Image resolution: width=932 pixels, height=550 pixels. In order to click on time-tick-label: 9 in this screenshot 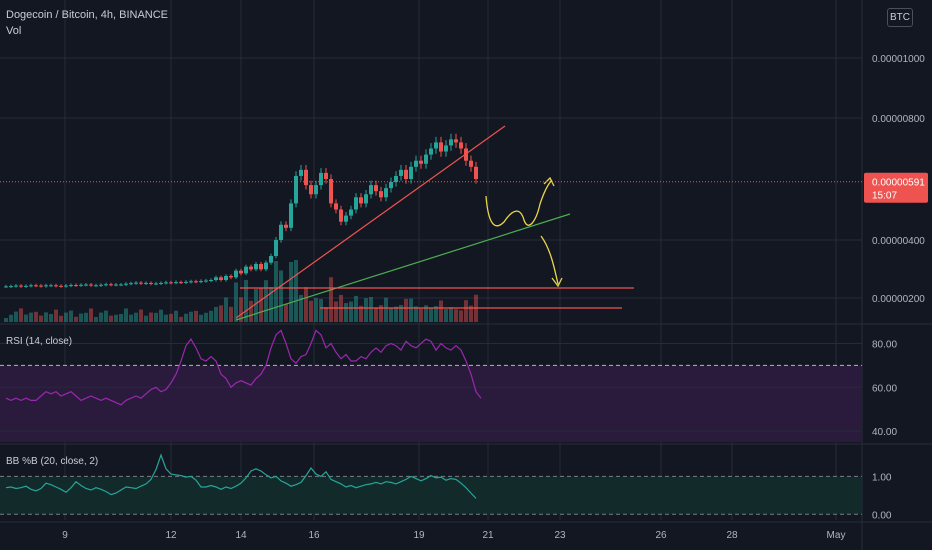, I will do `click(65, 535)`.